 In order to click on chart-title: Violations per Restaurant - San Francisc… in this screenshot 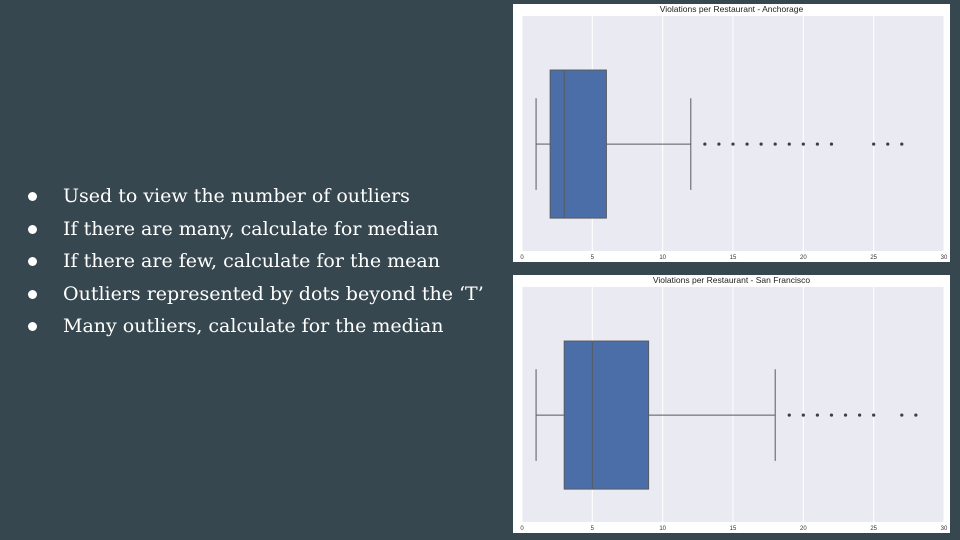, I will do `click(731, 280)`.